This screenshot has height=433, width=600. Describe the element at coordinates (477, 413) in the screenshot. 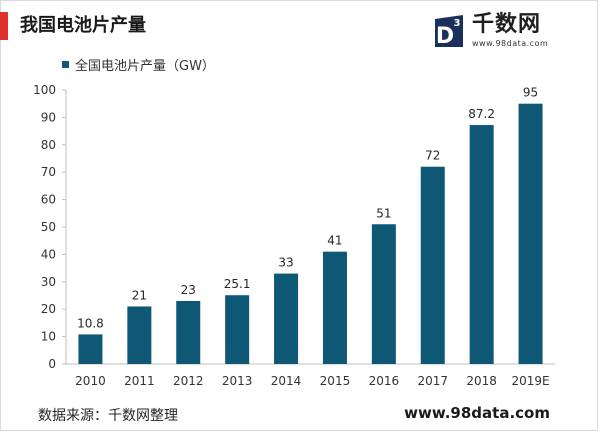

I see `footer-website: www.98data.com` at that location.